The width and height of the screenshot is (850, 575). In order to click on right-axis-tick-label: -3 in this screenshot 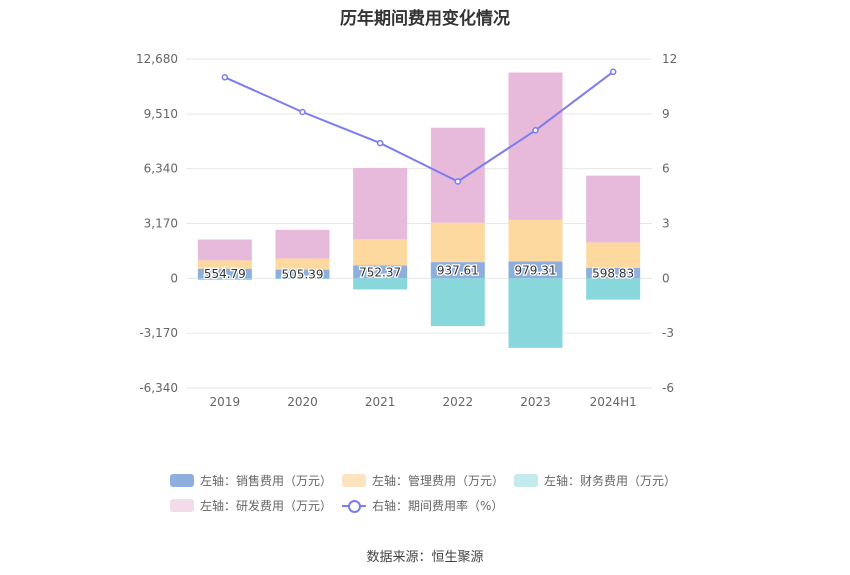, I will do `click(668, 333)`.